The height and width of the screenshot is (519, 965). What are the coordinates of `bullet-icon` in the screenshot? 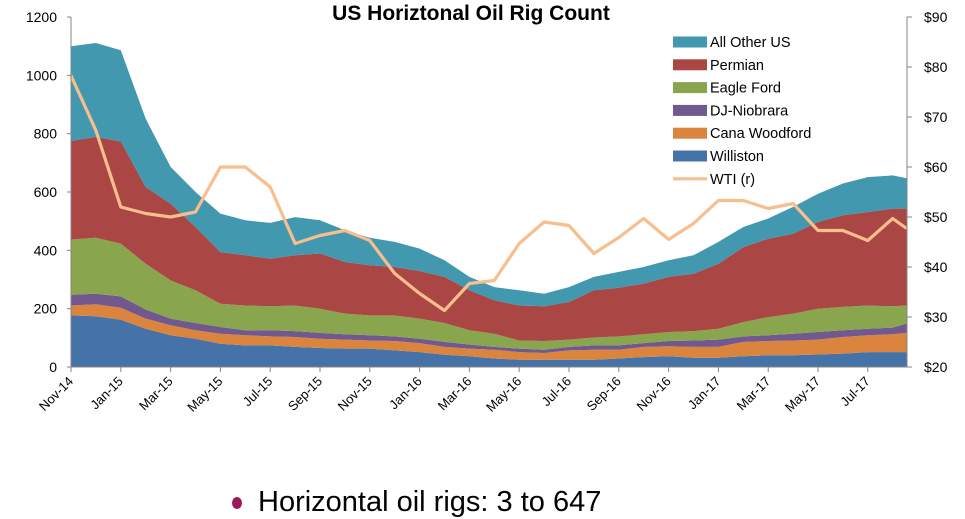 It's located at (237, 503).